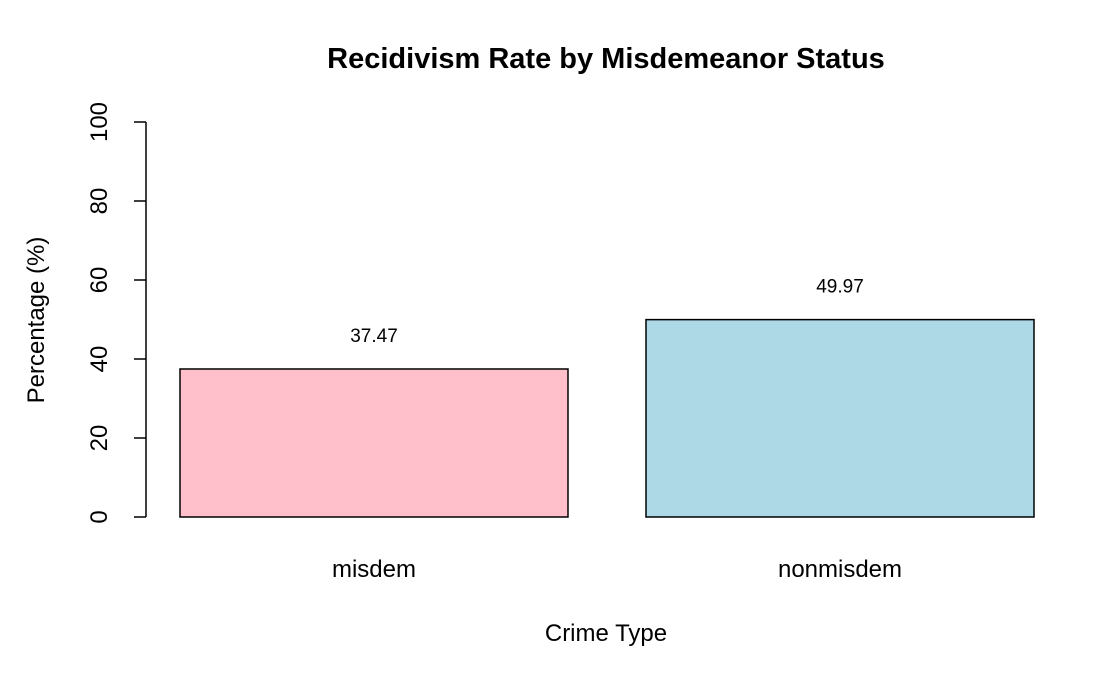 Image resolution: width=1106 pixels, height=682 pixels. Describe the element at coordinates (840, 287) in the screenshot. I see `data-label: 49.97` at that location.